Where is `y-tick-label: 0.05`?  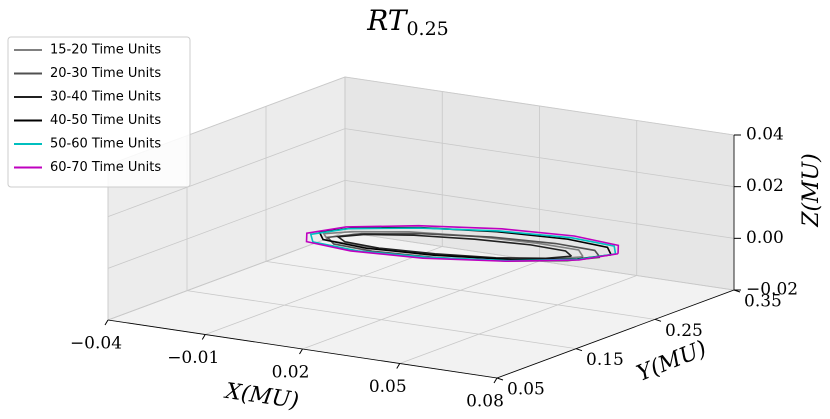
y-tick-label: 0.05 is located at coordinates (526, 390).